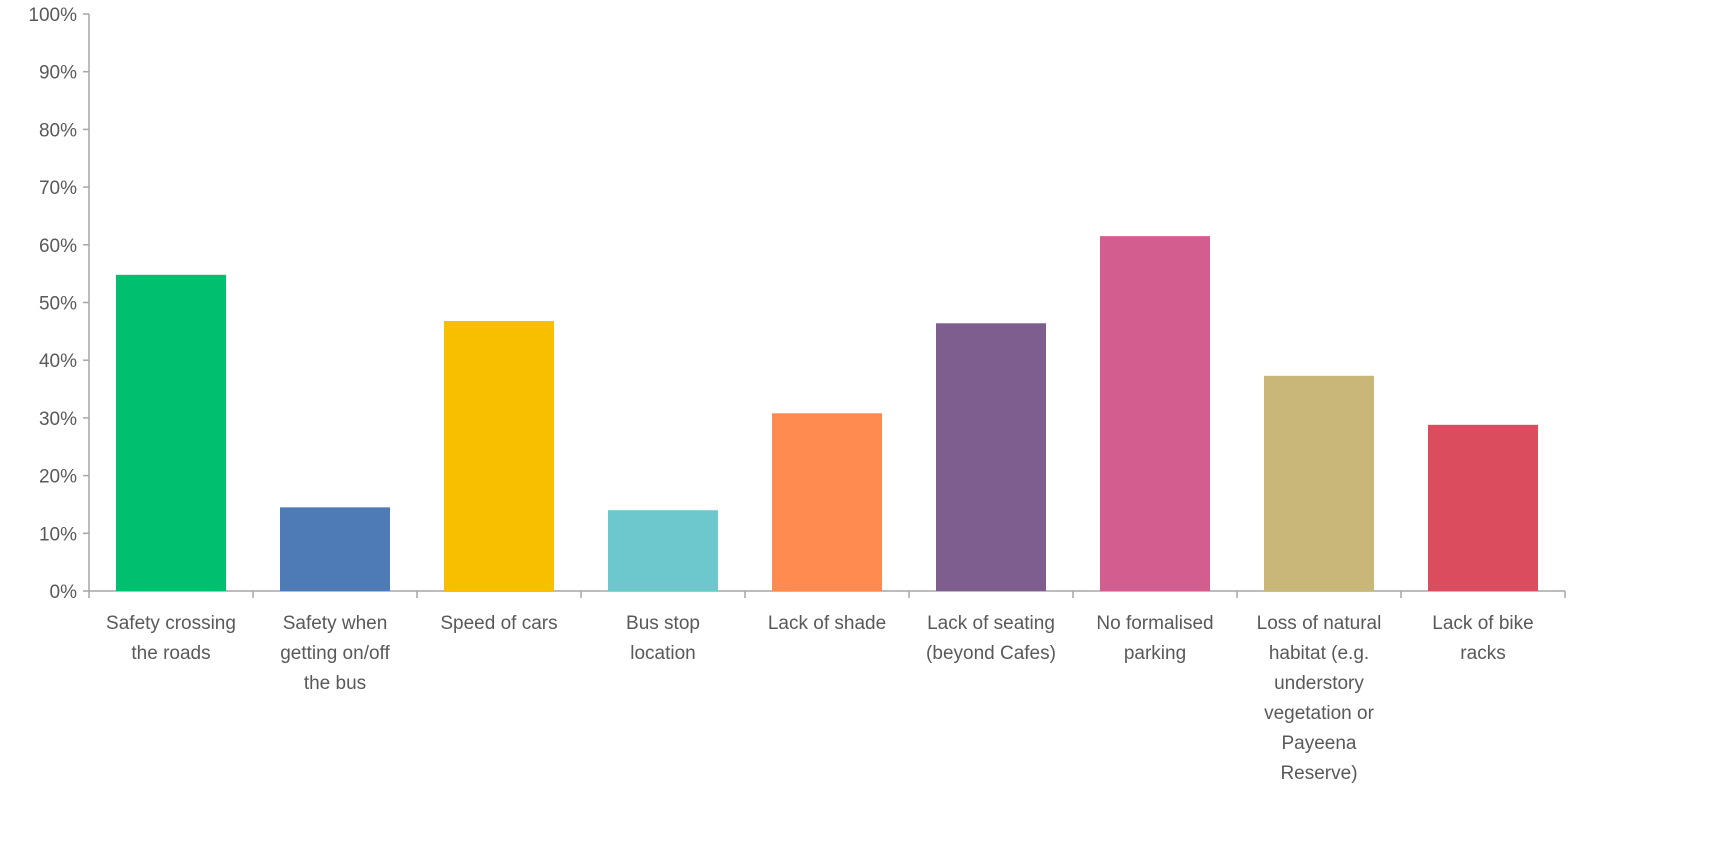 The height and width of the screenshot is (859, 1712). I want to click on x-tick-label-line: location, so click(663, 653).